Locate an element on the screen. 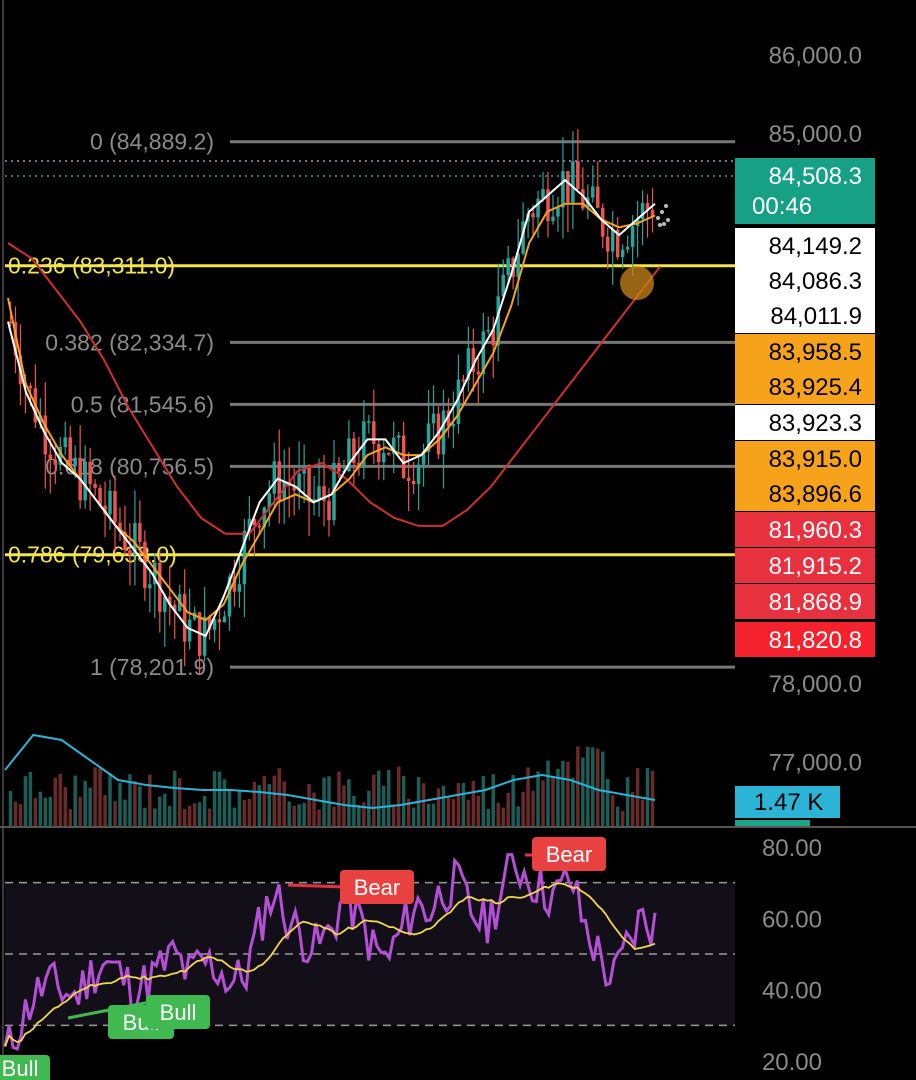 The image size is (916, 1080). price-tag-value: 83,925.4 is located at coordinates (815, 387).